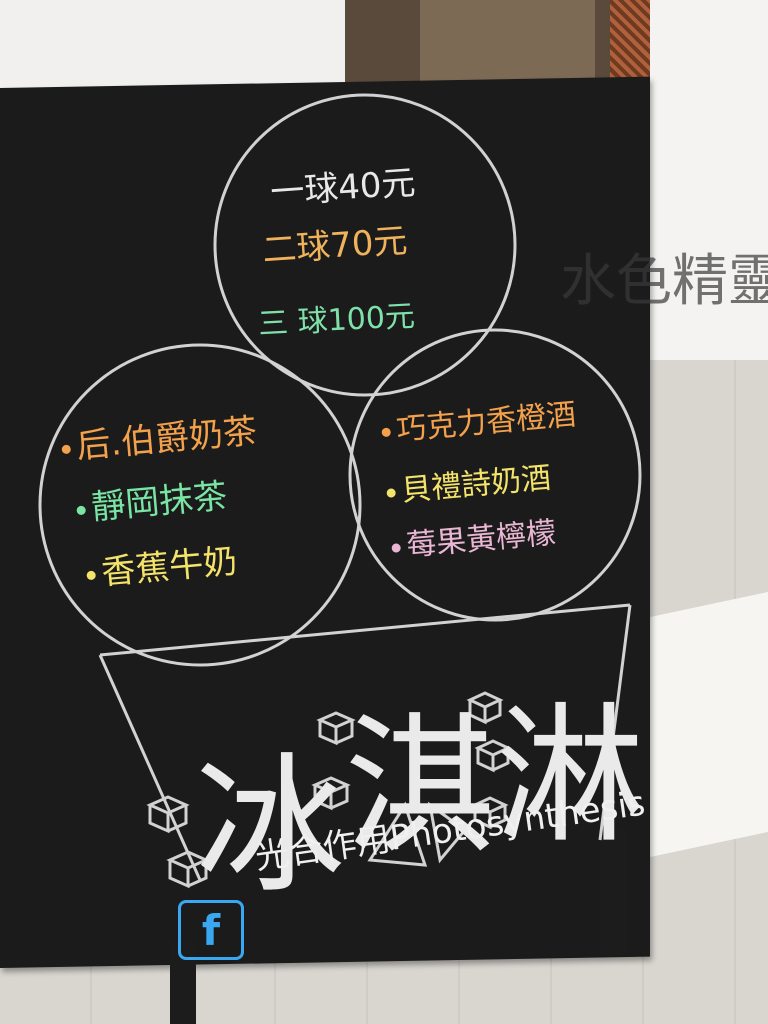 This screenshot has height=1024, width=768. I want to click on faded-background-text: 水色精靈, so click(664, 281).